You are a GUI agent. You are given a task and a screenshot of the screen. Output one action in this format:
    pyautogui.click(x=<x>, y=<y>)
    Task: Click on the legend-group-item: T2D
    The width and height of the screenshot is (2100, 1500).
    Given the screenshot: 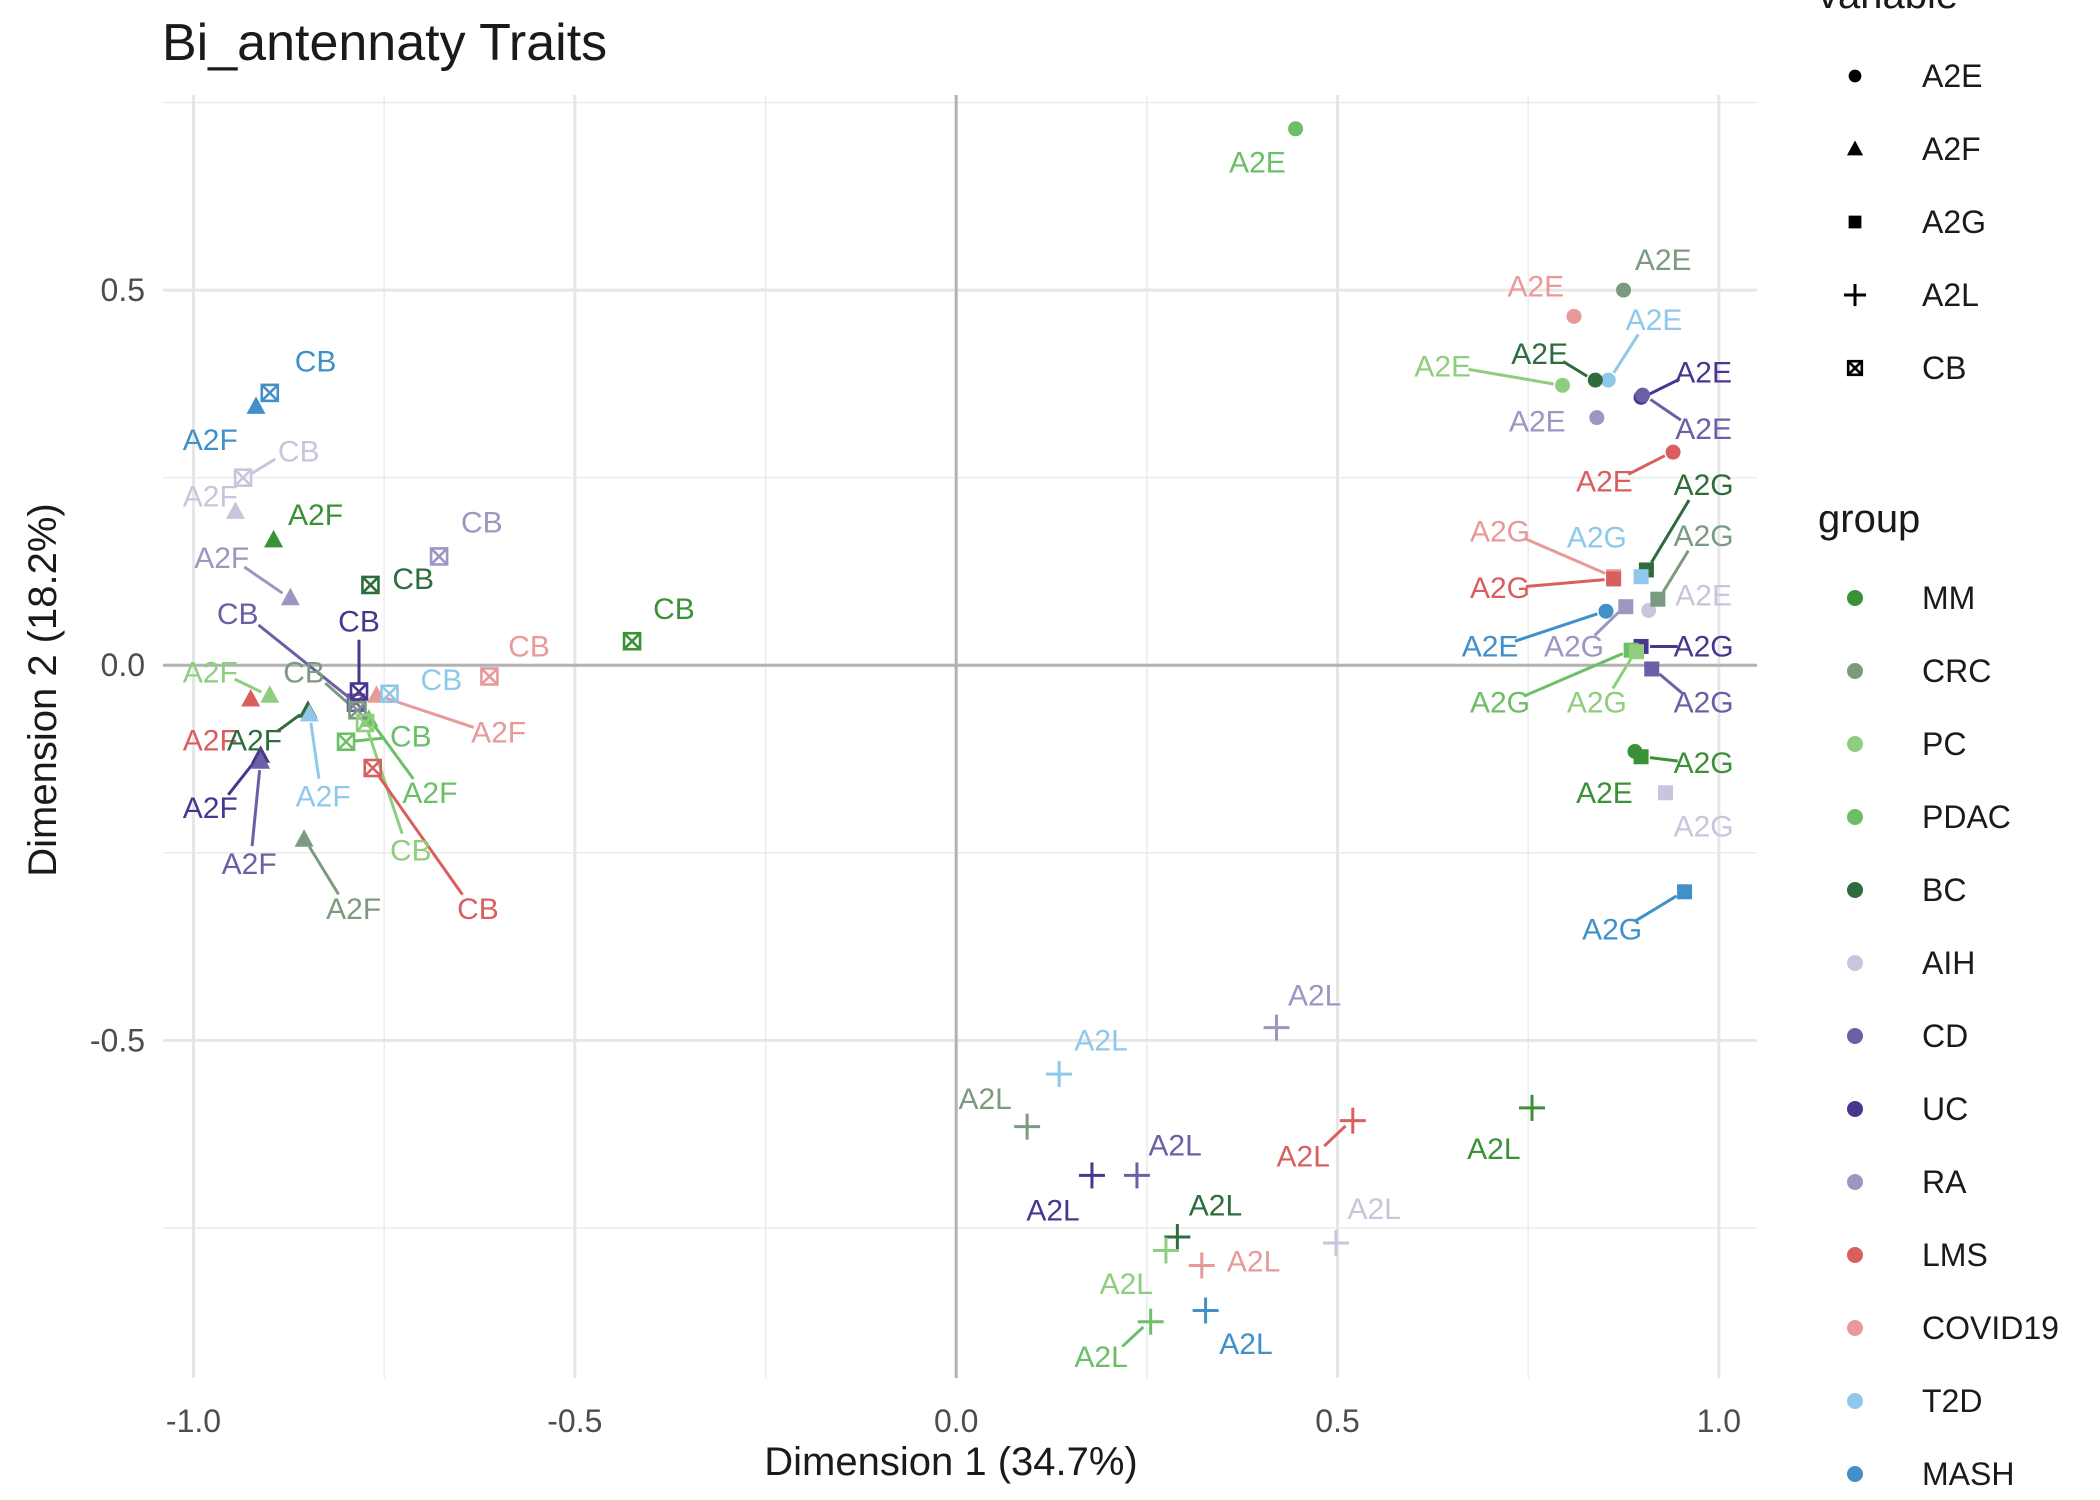 What is the action you would take?
    pyautogui.click(x=1914, y=1401)
    